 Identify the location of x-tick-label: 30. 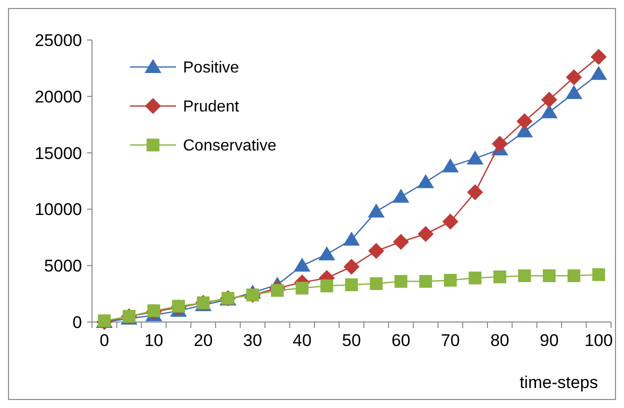
(252, 340).